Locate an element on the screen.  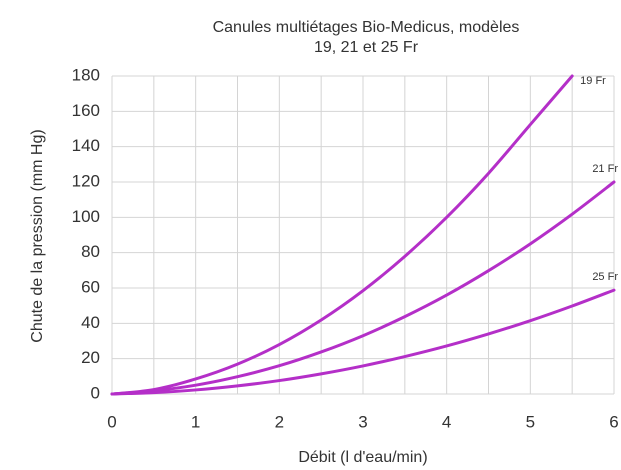
x-tick-label: 1 is located at coordinates (195, 421).